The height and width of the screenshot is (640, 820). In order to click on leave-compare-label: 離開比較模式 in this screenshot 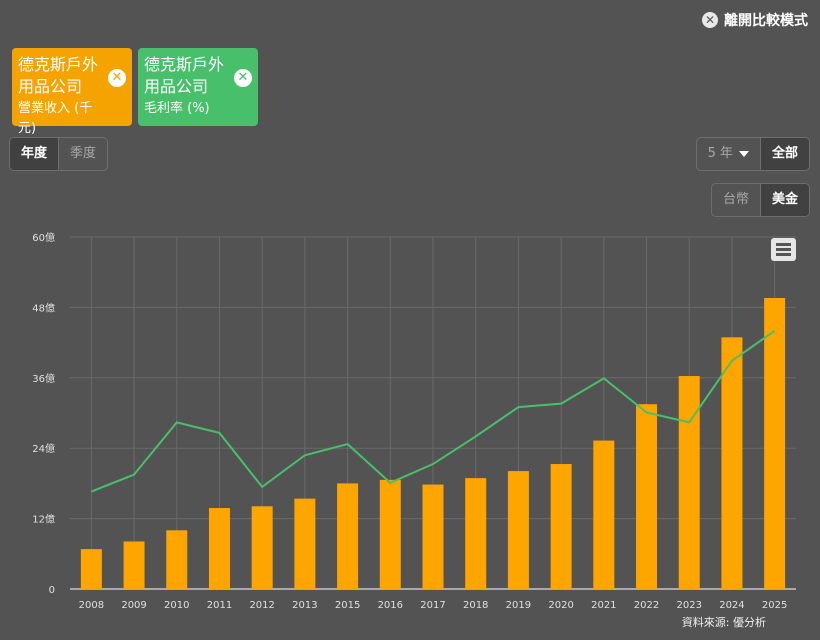, I will do `click(766, 21)`.